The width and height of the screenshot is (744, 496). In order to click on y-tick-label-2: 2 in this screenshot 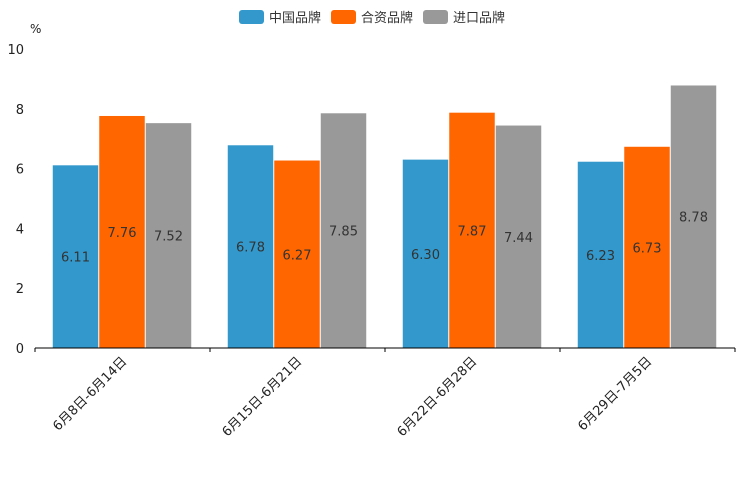, I will do `click(20, 289)`.